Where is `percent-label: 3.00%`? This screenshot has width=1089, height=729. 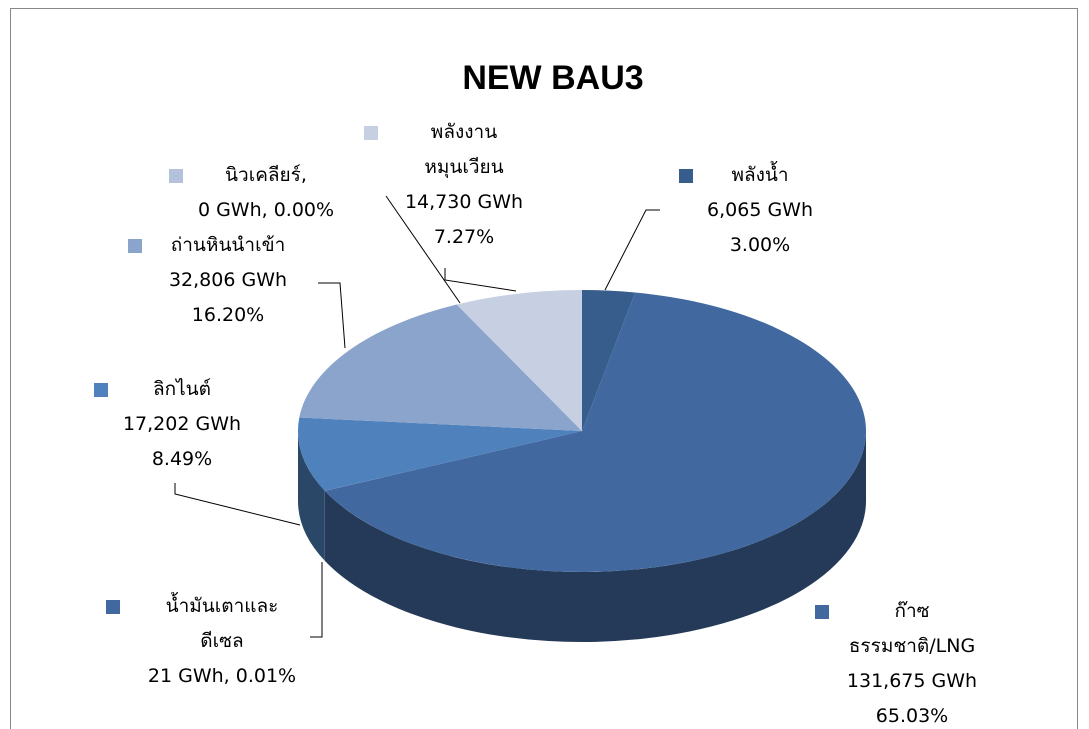 percent-label: 3.00% is located at coordinates (760, 245).